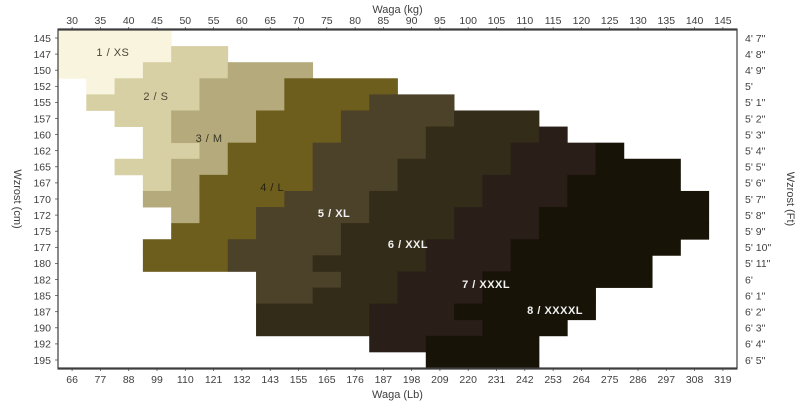 The image size is (800, 406). What do you see at coordinates (101, 21) in the screenshot?
I see `tick-label-kg: 35` at bounding box center [101, 21].